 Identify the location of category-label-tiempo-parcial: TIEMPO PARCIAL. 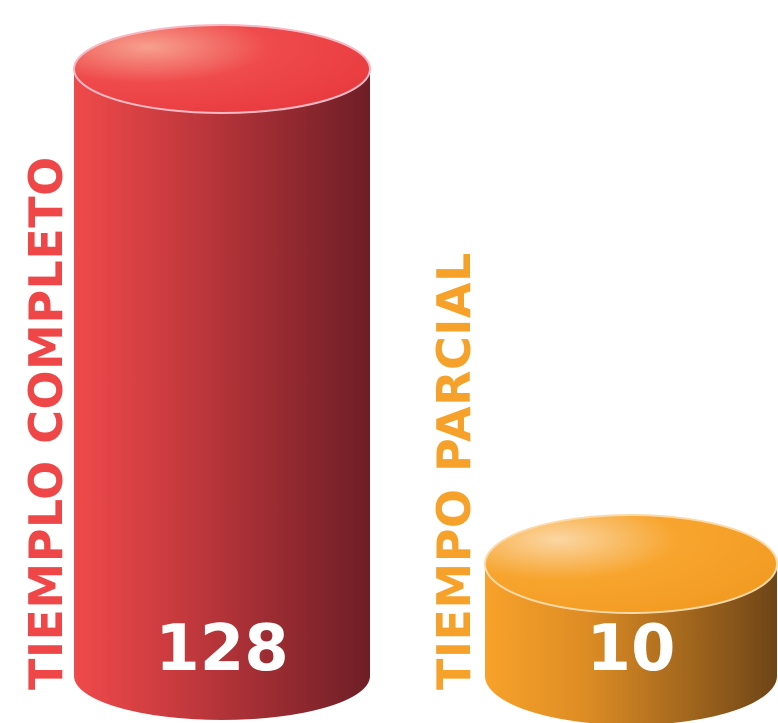
(454, 471).